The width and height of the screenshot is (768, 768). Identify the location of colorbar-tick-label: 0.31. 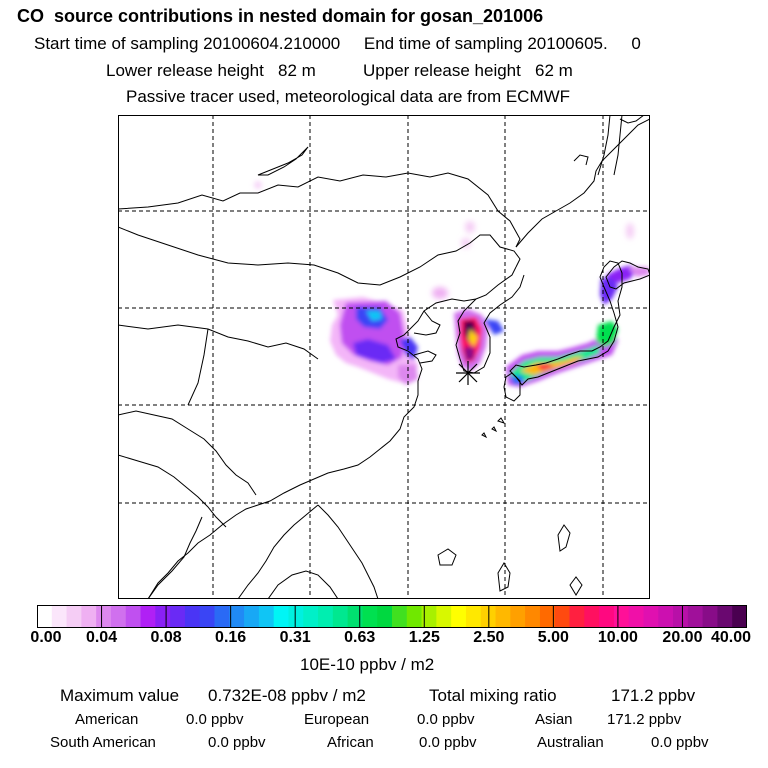
(295, 637).